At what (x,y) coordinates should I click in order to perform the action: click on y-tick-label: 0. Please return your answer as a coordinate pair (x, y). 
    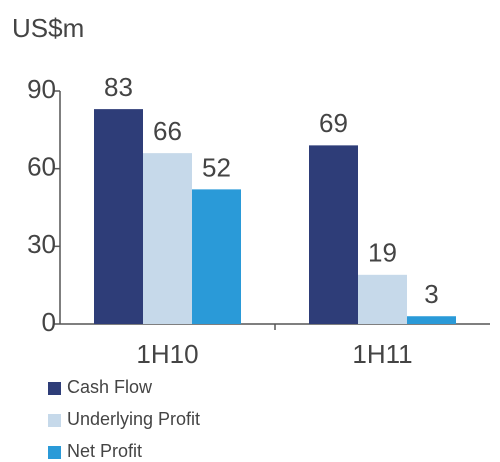
    Looking at the image, I should click on (49, 322).